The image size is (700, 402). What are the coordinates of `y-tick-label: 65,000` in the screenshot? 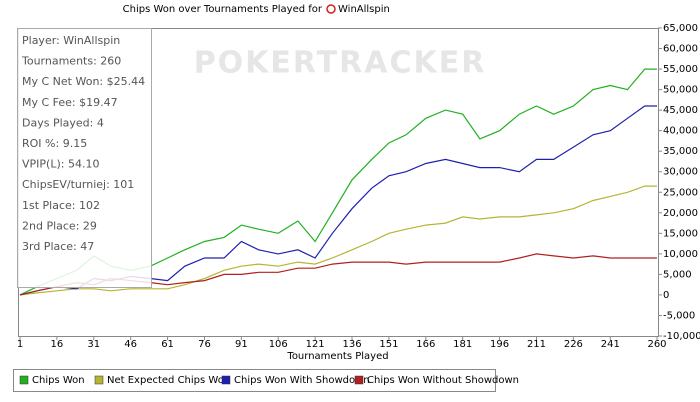 It's located at (680, 28).